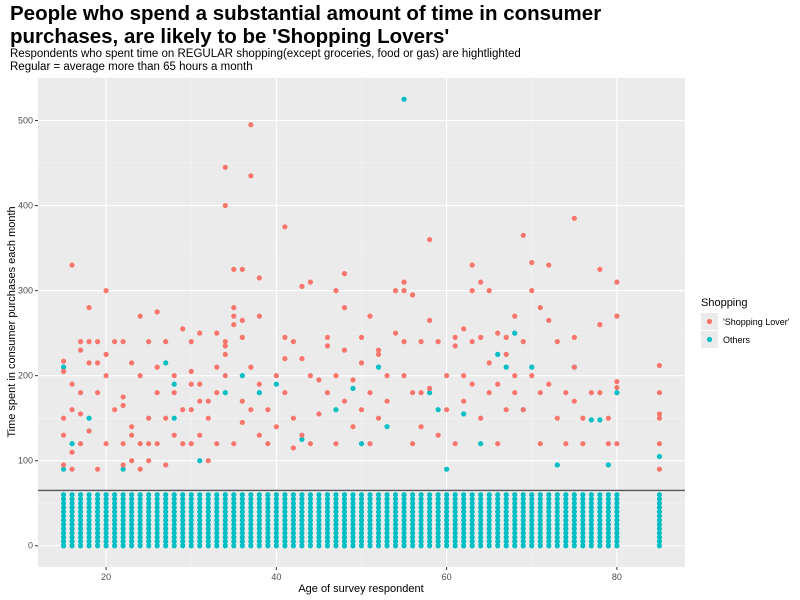 The image size is (800, 600). Describe the element at coordinates (709, 321) in the screenshot. I see `legend-dot-shopping-lover` at that location.